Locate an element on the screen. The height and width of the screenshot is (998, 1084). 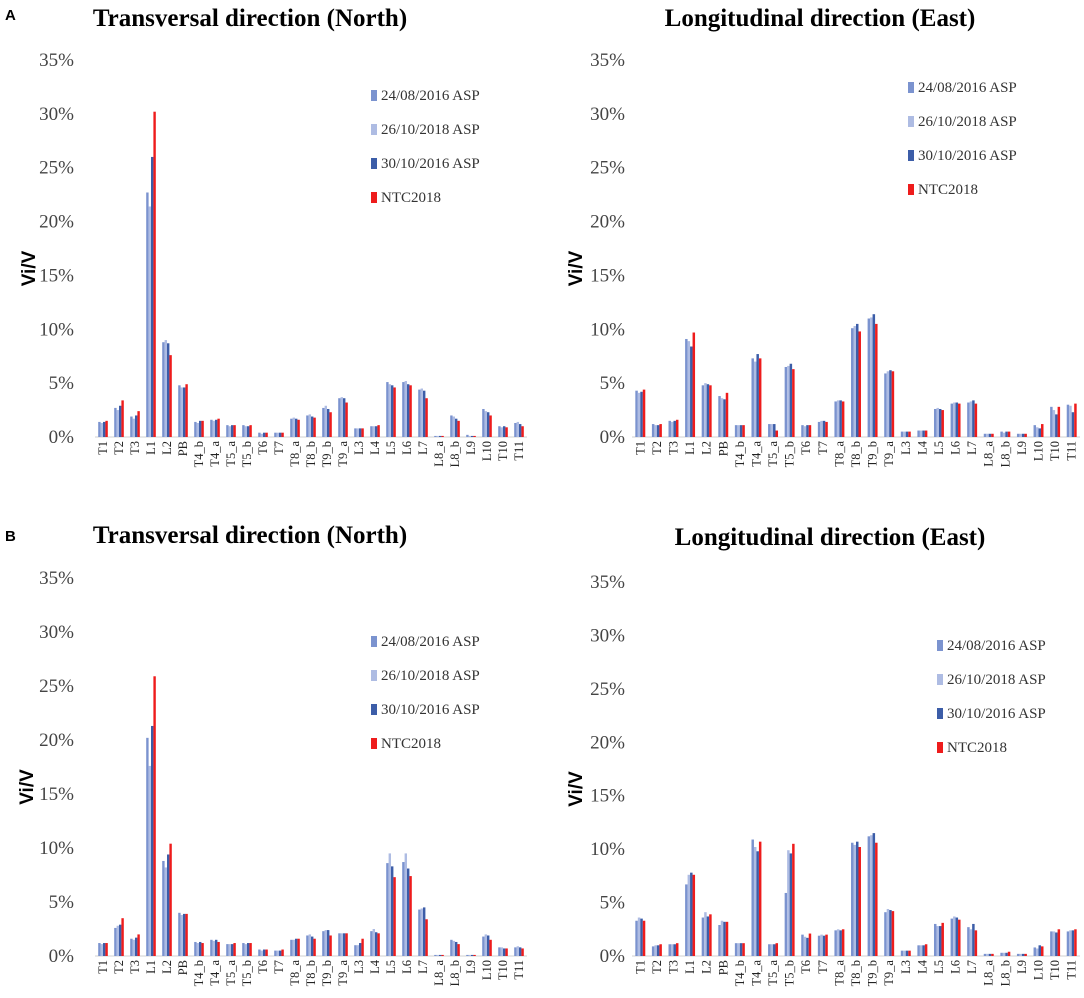
y-tick-label: 10% is located at coordinates (607, 849).